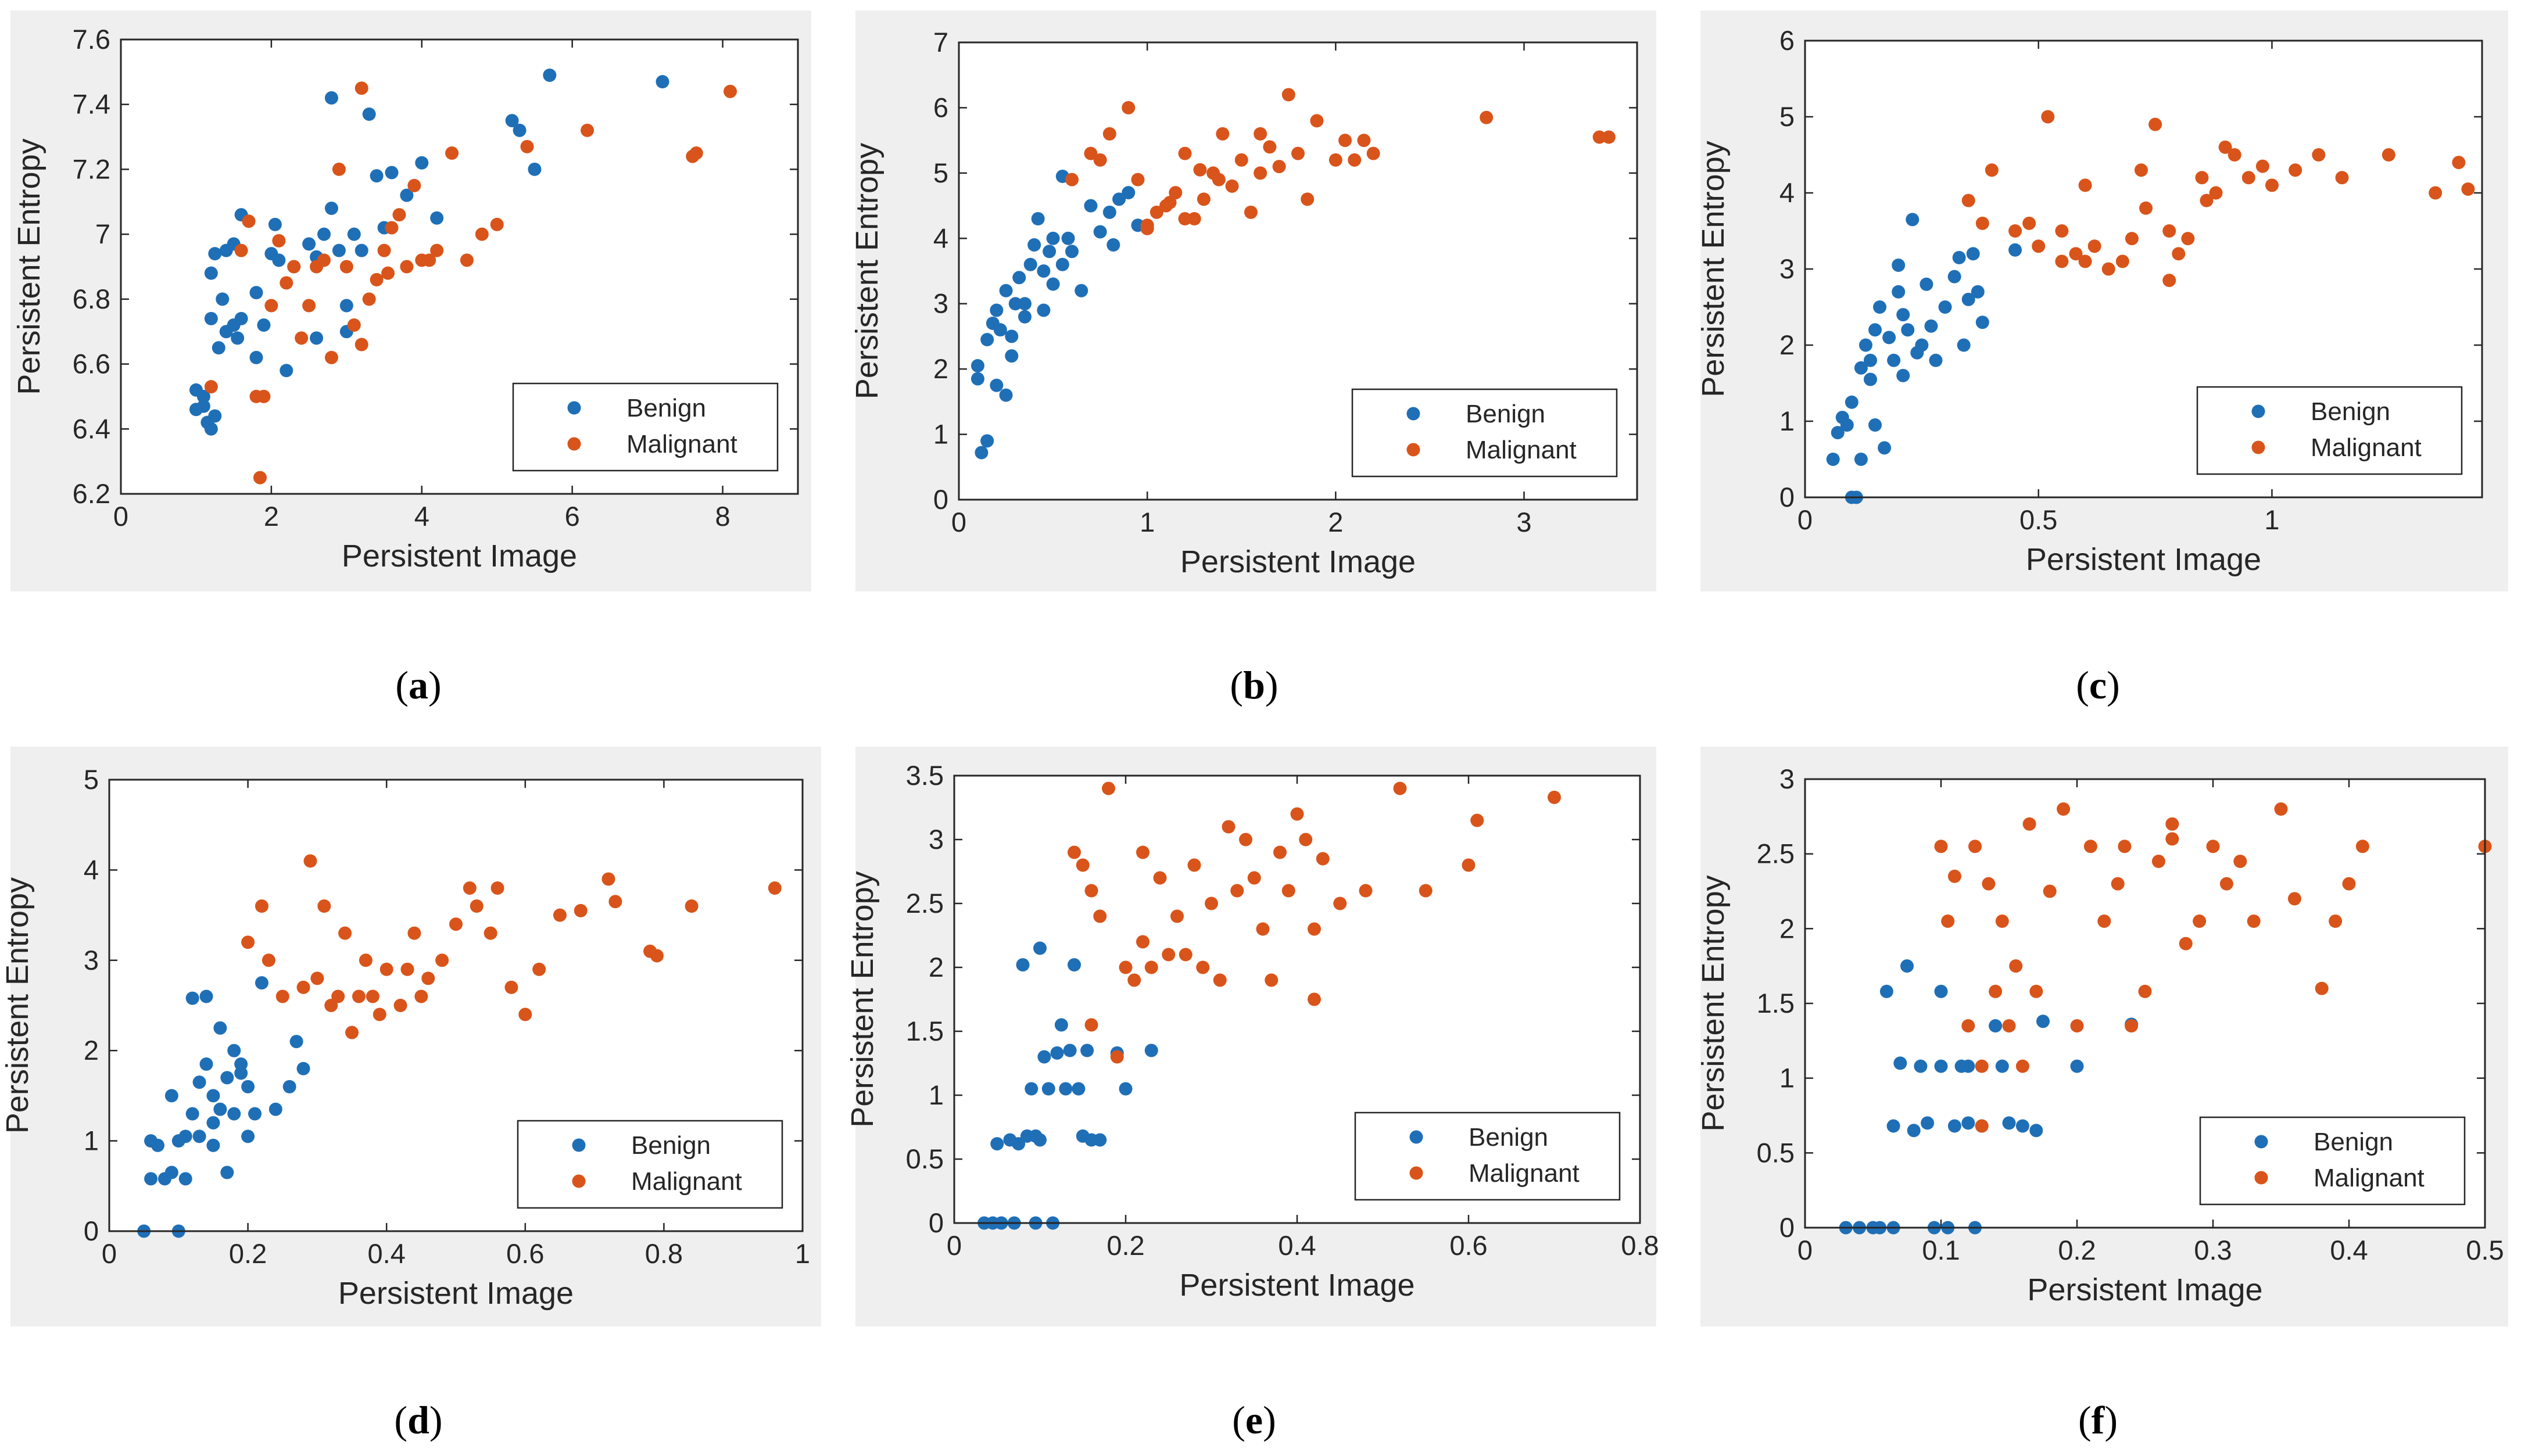 The width and height of the screenshot is (2521, 1456). I want to click on y-tick-label: 0, so click(941, 500).